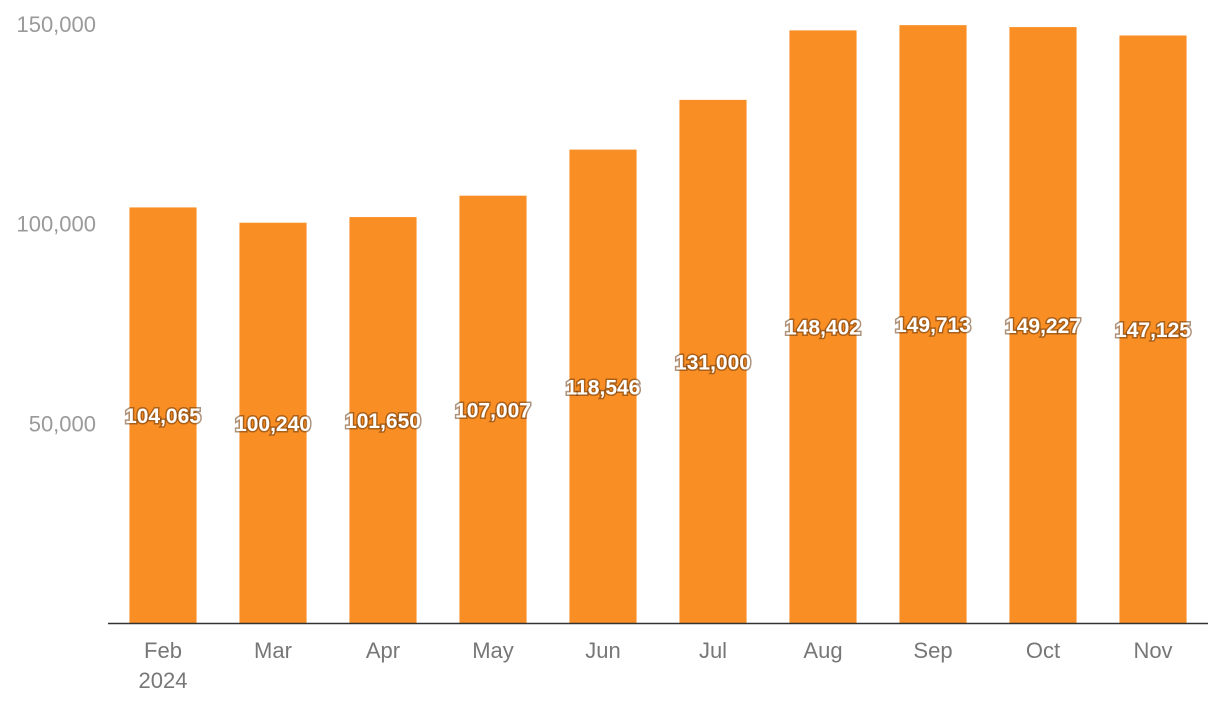  What do you see at coordinates (1152, 650) in the screenshot?
I see `x-tick-label: Nov` at bounding box center [1152, 650].